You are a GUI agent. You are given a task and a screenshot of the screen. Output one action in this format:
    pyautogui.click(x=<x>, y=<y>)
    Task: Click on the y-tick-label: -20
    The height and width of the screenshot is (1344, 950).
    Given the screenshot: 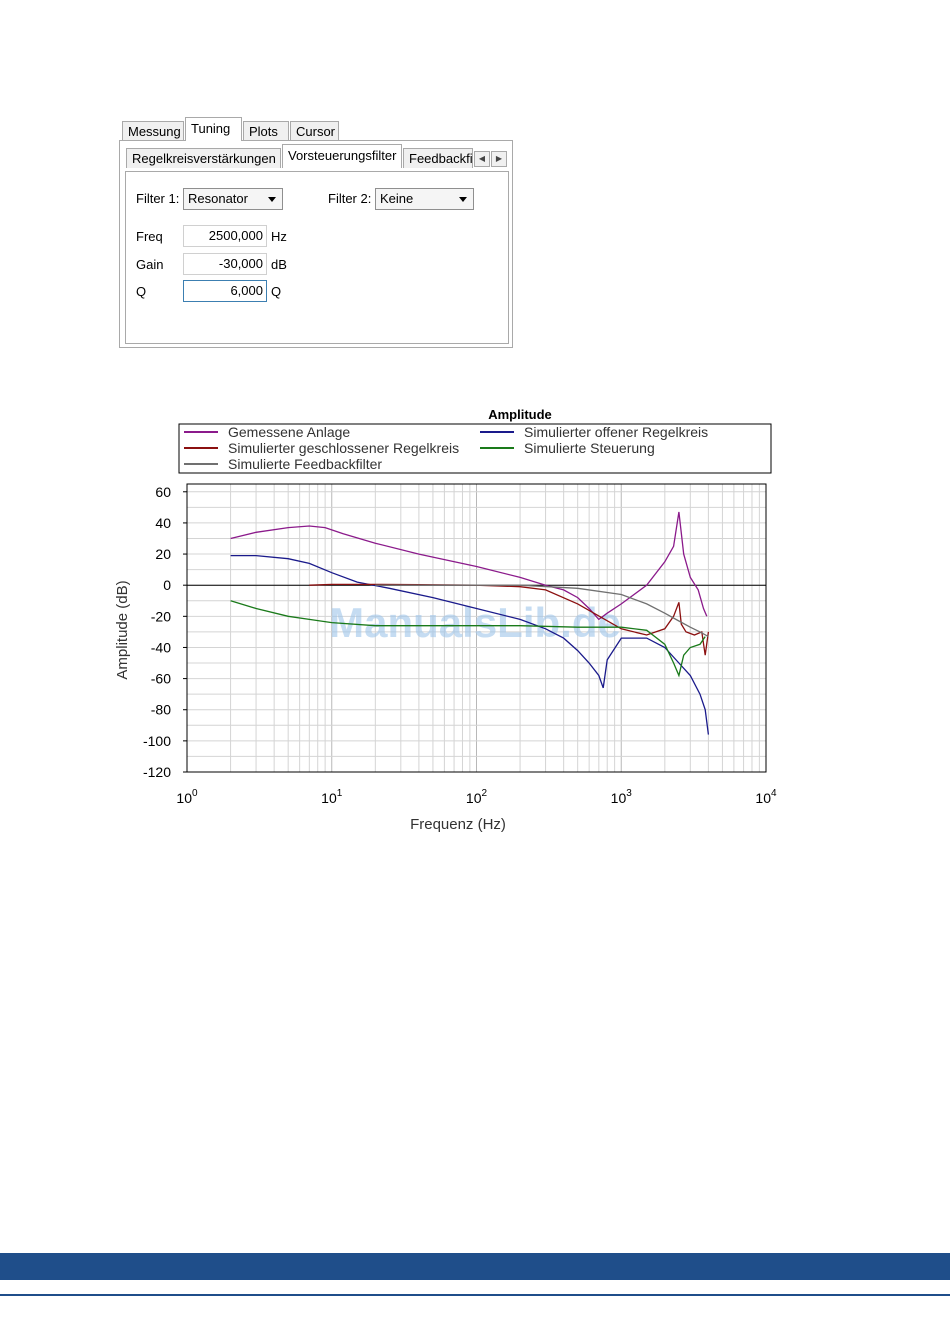 What is the action you would take?
    pyautogui.click(x=161, y=616)
    